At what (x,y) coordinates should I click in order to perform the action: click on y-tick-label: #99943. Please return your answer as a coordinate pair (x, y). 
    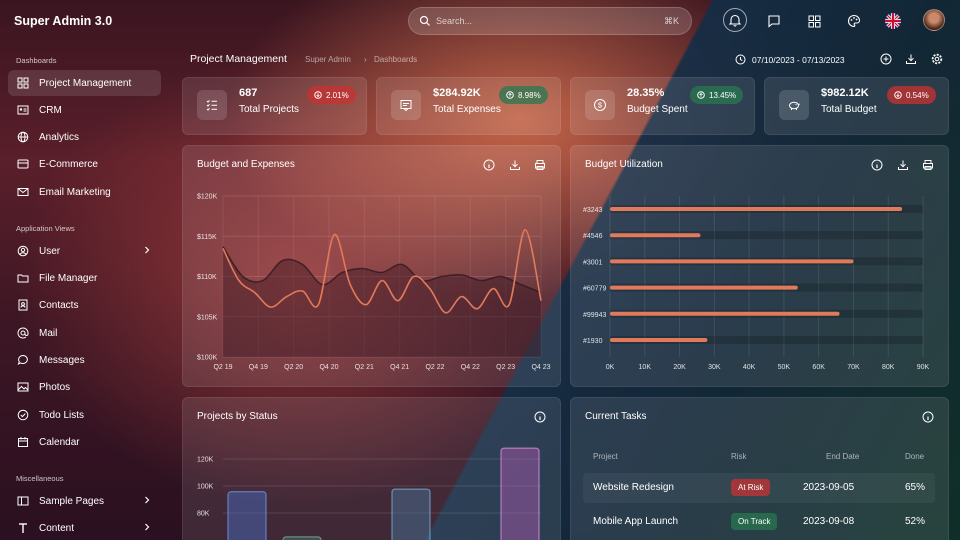
    Looking at the image, I should click on (594, 315).